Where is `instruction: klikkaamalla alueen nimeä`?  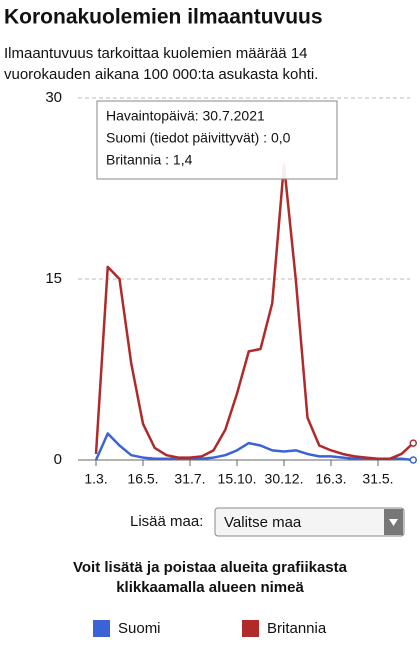 instruction: klikkaamalla alueen nimeä is located at coordinates (210, 587).